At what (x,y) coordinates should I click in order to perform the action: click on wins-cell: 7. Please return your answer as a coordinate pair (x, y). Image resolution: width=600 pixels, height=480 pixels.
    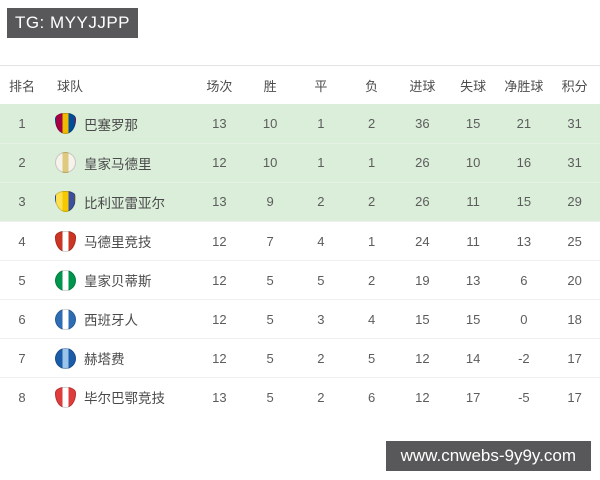
    Looking at the image, I should click on (270, 241).